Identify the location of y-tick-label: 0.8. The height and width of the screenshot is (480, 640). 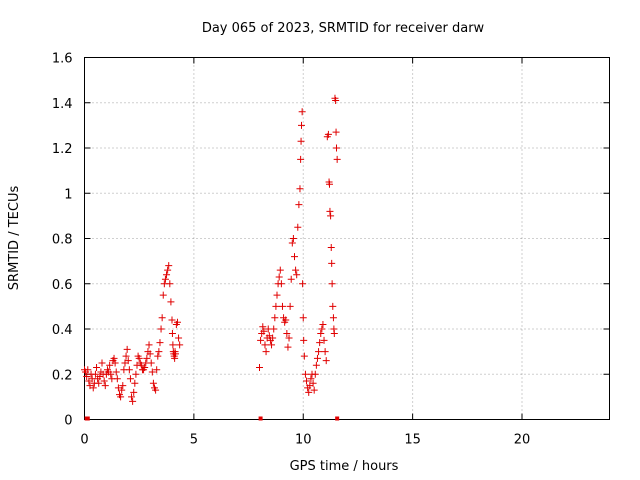
(62, 240).